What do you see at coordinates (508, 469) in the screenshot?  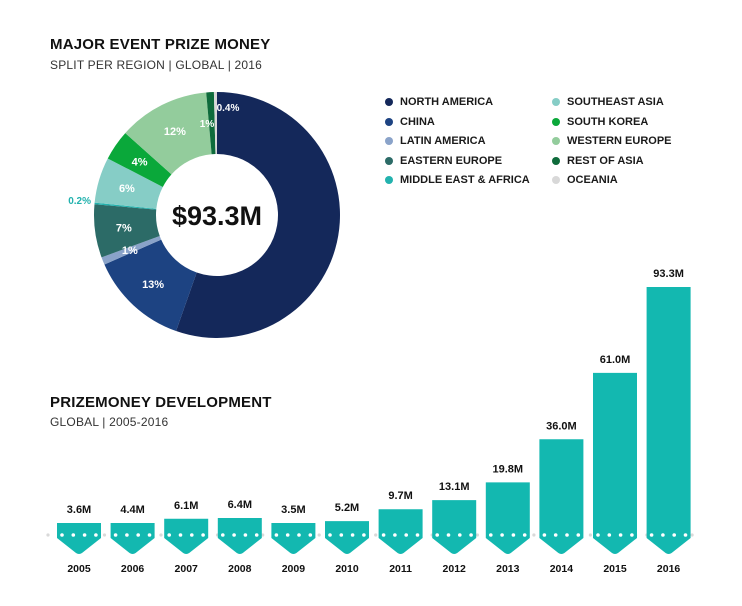 I see `bar-value-label: 19.8M` at bounding box center [508, 469].